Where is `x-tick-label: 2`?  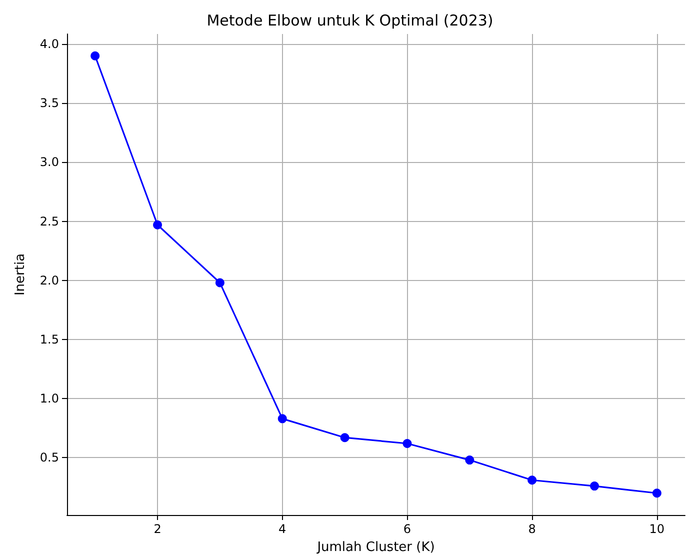
x-tick-label: 2 is located at coordinates (158, 529).